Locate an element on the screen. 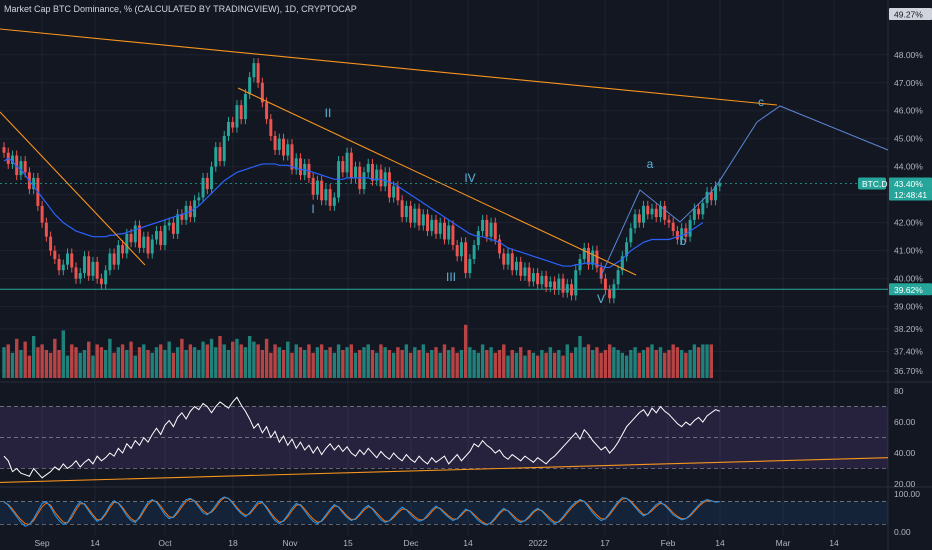 The width and height of the screenshot is (932, 550). rsi-tick-label: 20.00 is located at coordinates (905, 484).